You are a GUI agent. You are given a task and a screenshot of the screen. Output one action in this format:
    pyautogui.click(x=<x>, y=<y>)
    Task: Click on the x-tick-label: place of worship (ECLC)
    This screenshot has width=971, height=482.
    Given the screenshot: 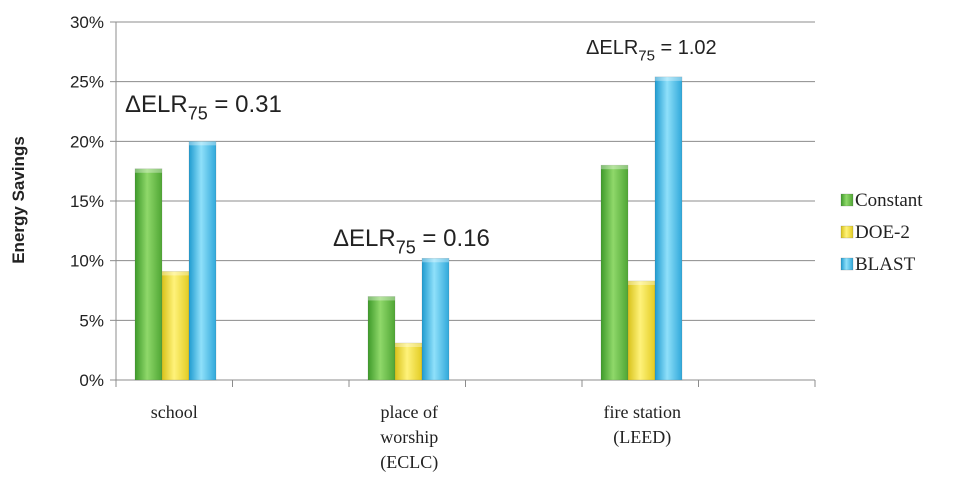 What is the action you would take?
    pyautogui.click(x=409, y=437)
    